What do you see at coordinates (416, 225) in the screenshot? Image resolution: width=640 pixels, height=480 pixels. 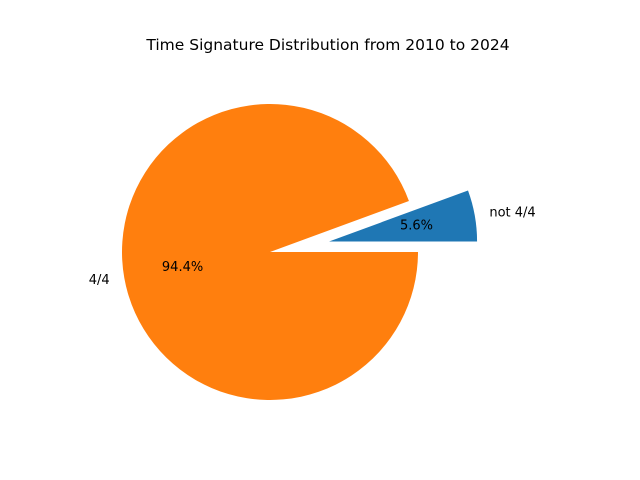 I see `slice-percent-label: 5.6%` at bounding box center [416, 225].